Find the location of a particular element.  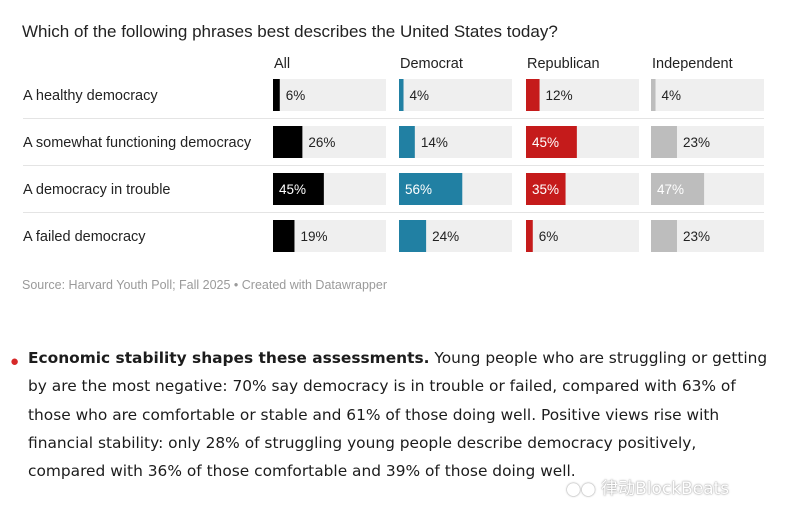

watermark-logo: ●● 律动BlockBeats is located at coordinates (648, 489).